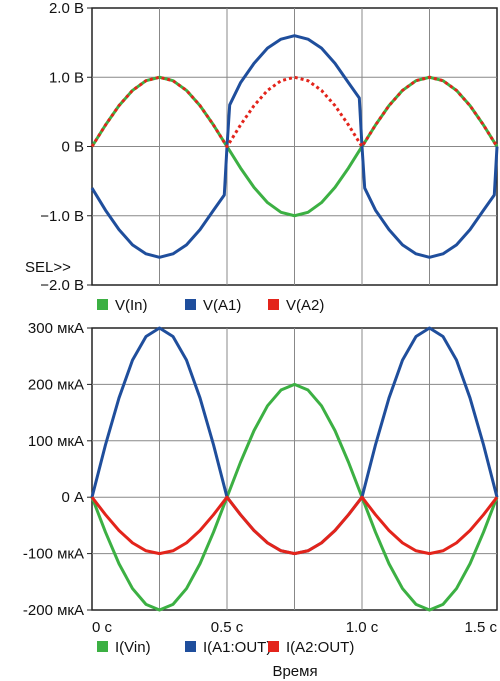  What do you see at coordinates (72, 147) in the screenshot?
I see `y-tick-label: 0 В` at bounding box center [72, 147].